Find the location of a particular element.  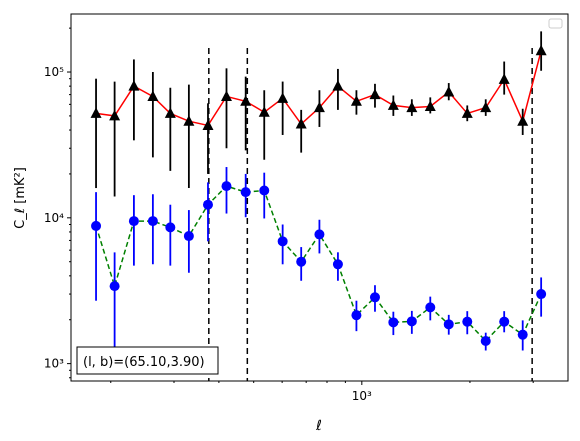

y-axis-label: C_ℓ [mK²] is located at coordinates (20, 198).